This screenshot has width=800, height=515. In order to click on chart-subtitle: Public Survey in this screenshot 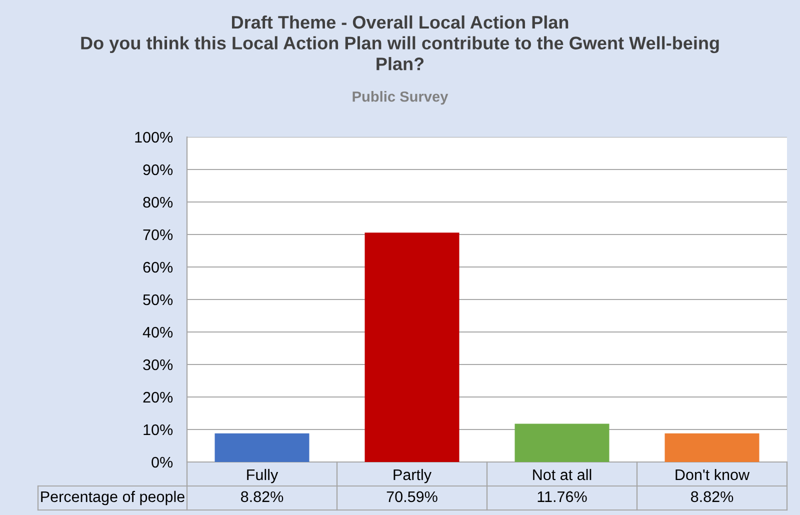, I will do `click(400, 98)`.